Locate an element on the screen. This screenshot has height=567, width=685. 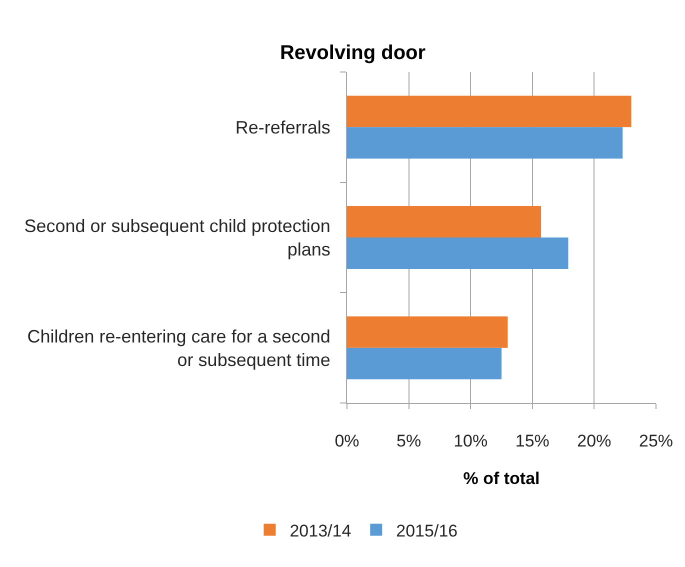
x-tick-label: 25% is located at coordinates (656, 440).